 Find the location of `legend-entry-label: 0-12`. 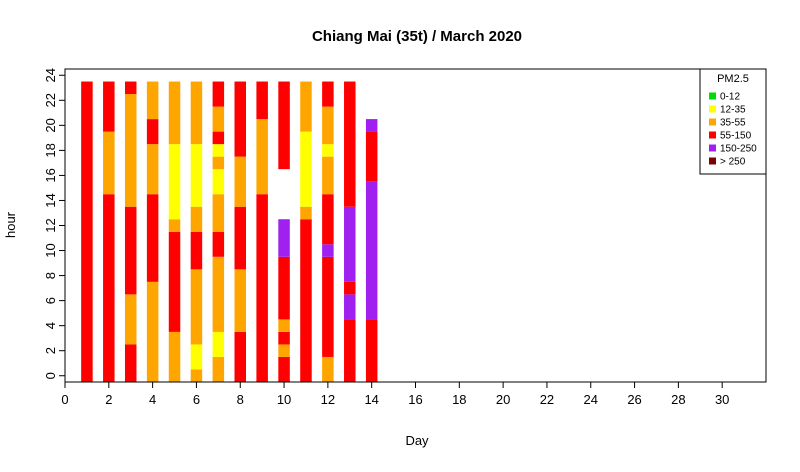

legend-entry-label: 0-12 is located at coordinates (730, 97).